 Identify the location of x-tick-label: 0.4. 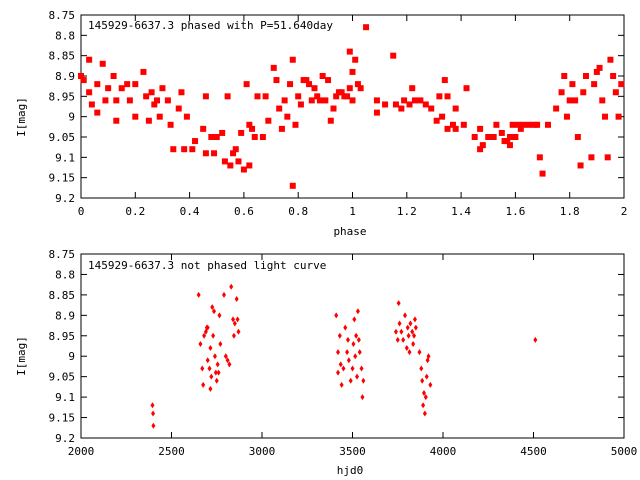
(190, 211).